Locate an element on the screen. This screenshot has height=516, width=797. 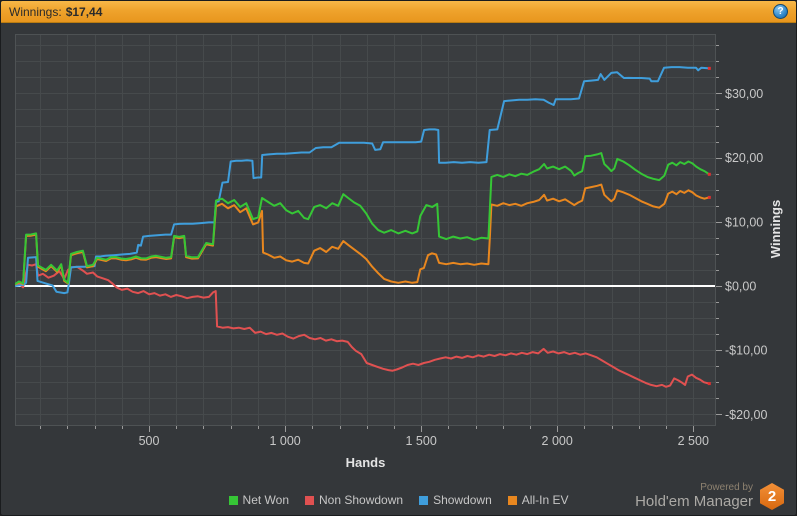
y-tick-label: $10,00 is located at coordinates (744, 222).